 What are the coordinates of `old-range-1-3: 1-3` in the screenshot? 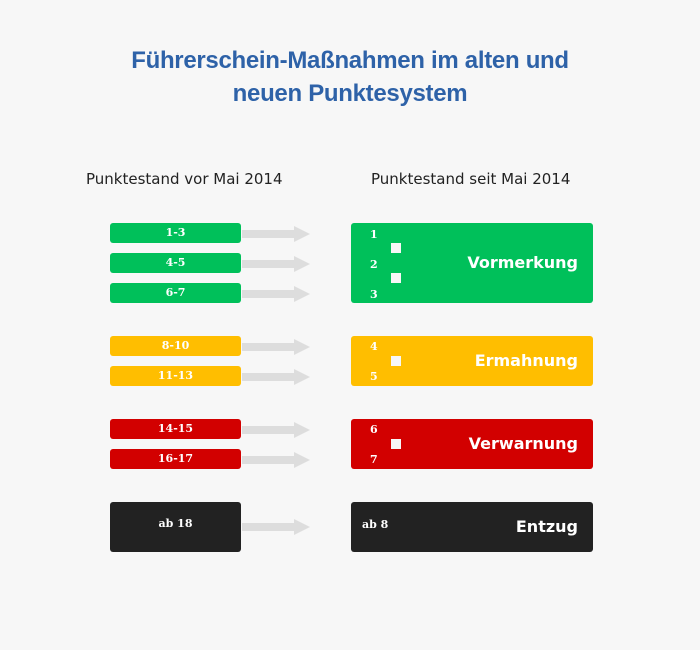 It's located at (175, 233).